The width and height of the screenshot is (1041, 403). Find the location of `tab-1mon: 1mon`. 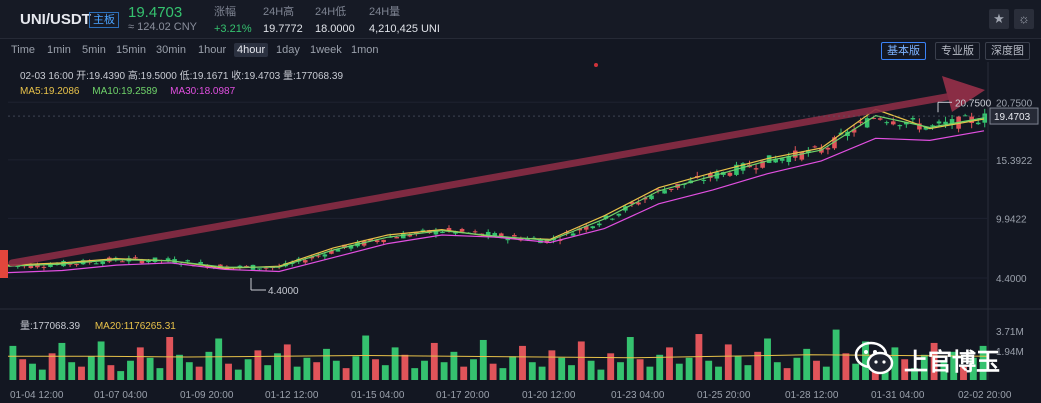

tab-1mon: 1mon is located at coordinates (365, 50).